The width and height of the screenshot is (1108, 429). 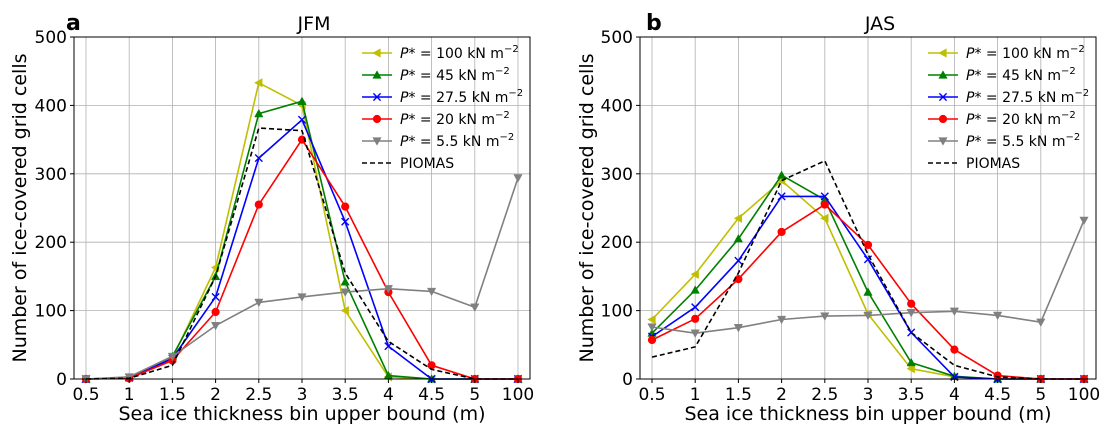 What do you see at coordinates (345, 395) in the screenshot?
I see `x-tick-label: 3.5` at bounding box center [345, 395].